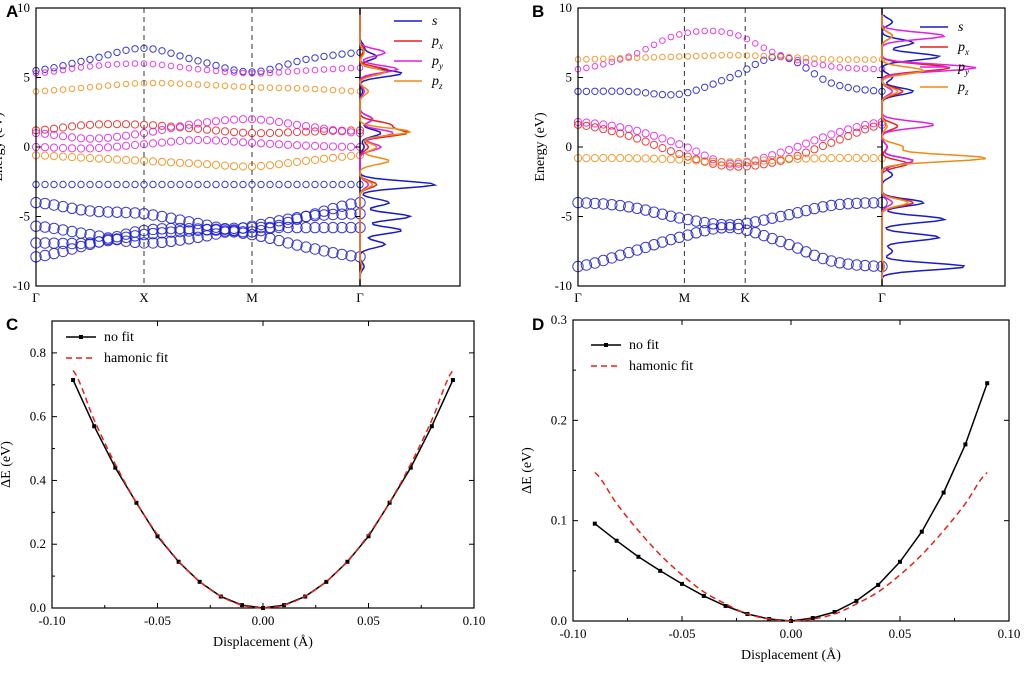 The height and width of the screenshot is (674, 1024). Describe the element at coordinates (81, 337) in the screenshot. I see `legend-marker` at that location.